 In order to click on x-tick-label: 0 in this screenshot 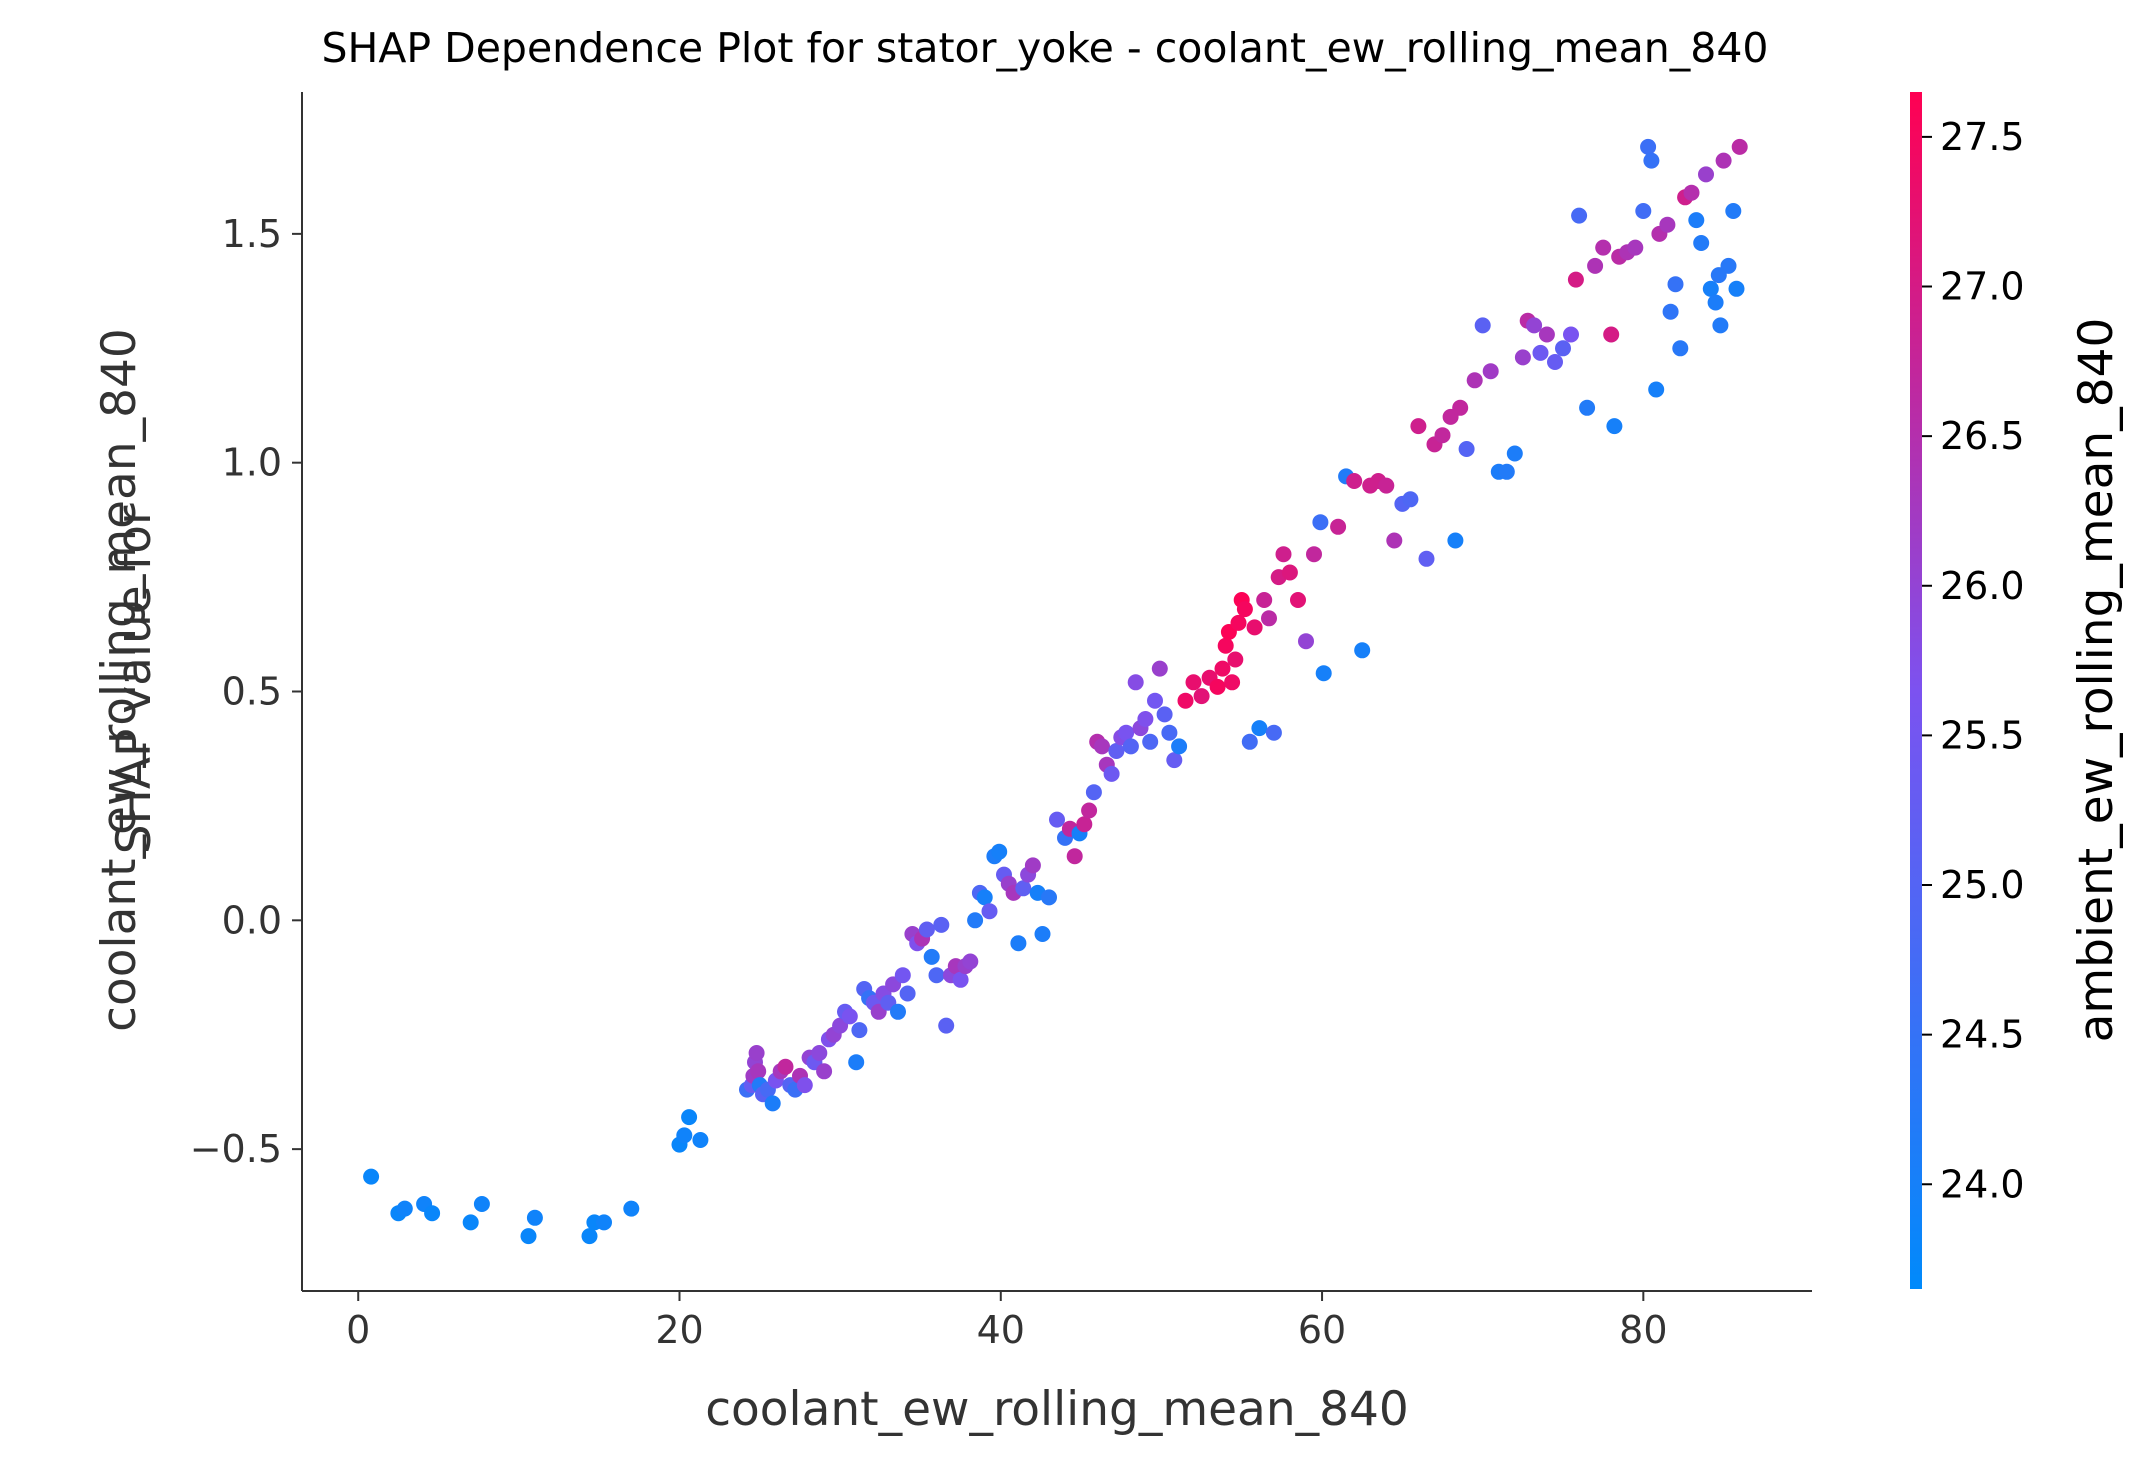, I will do `click(358, 1330)`.